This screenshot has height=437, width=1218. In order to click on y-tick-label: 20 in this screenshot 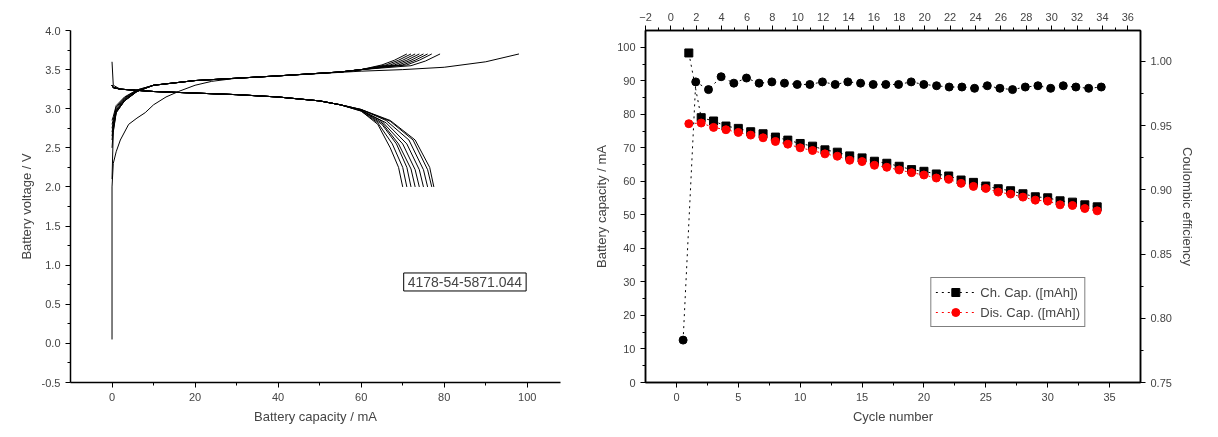, I will do `click(629, 315)`.